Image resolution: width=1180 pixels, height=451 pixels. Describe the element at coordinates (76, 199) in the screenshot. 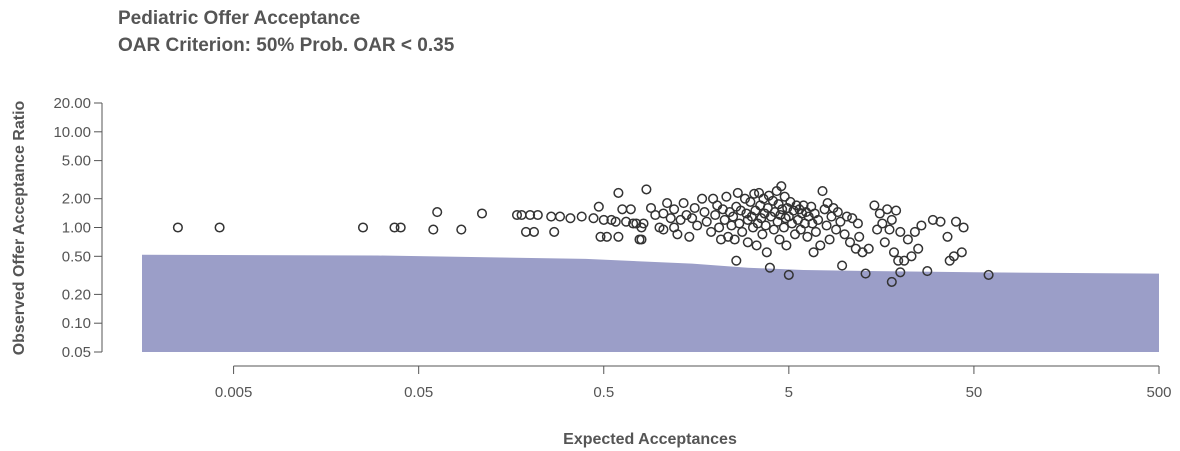

I see `y-tick-label: 2.00` at that location.